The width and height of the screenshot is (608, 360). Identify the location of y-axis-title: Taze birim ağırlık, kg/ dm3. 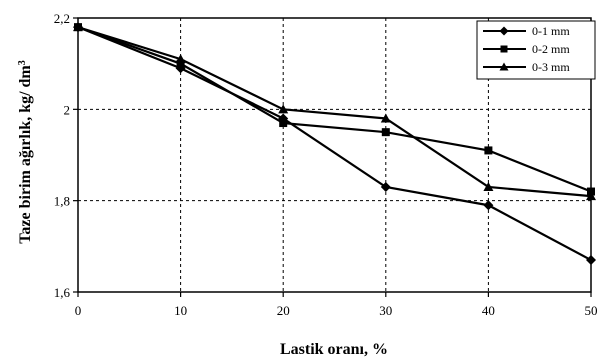
(26, 152).